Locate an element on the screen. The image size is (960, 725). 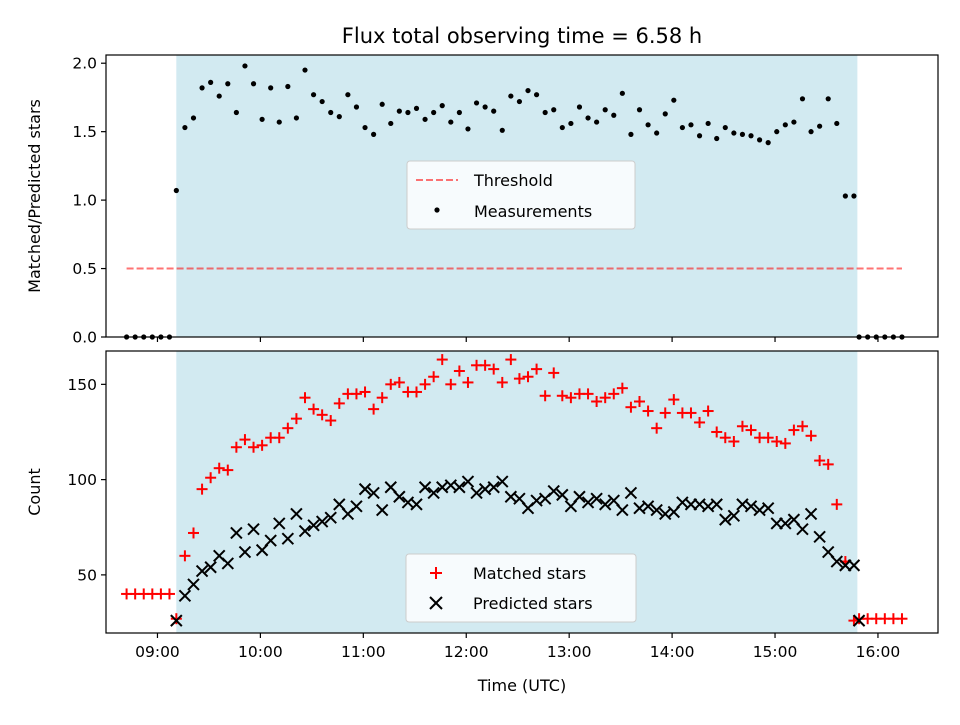
y-tick-label: 0.0 is located at coordinates (84, 338).